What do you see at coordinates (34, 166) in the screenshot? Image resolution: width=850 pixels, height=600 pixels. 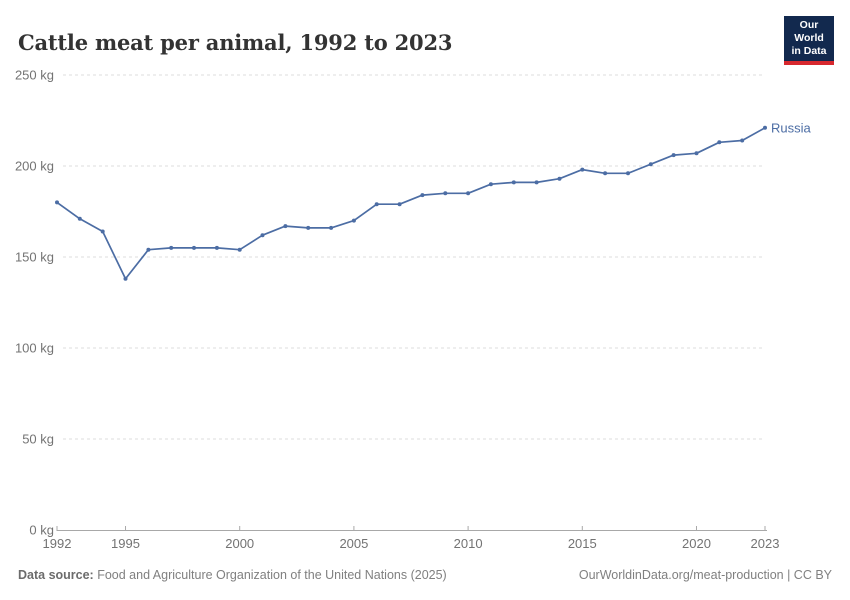 I see `y-axis-label: 200 kg` at bounding box center [34, 166].